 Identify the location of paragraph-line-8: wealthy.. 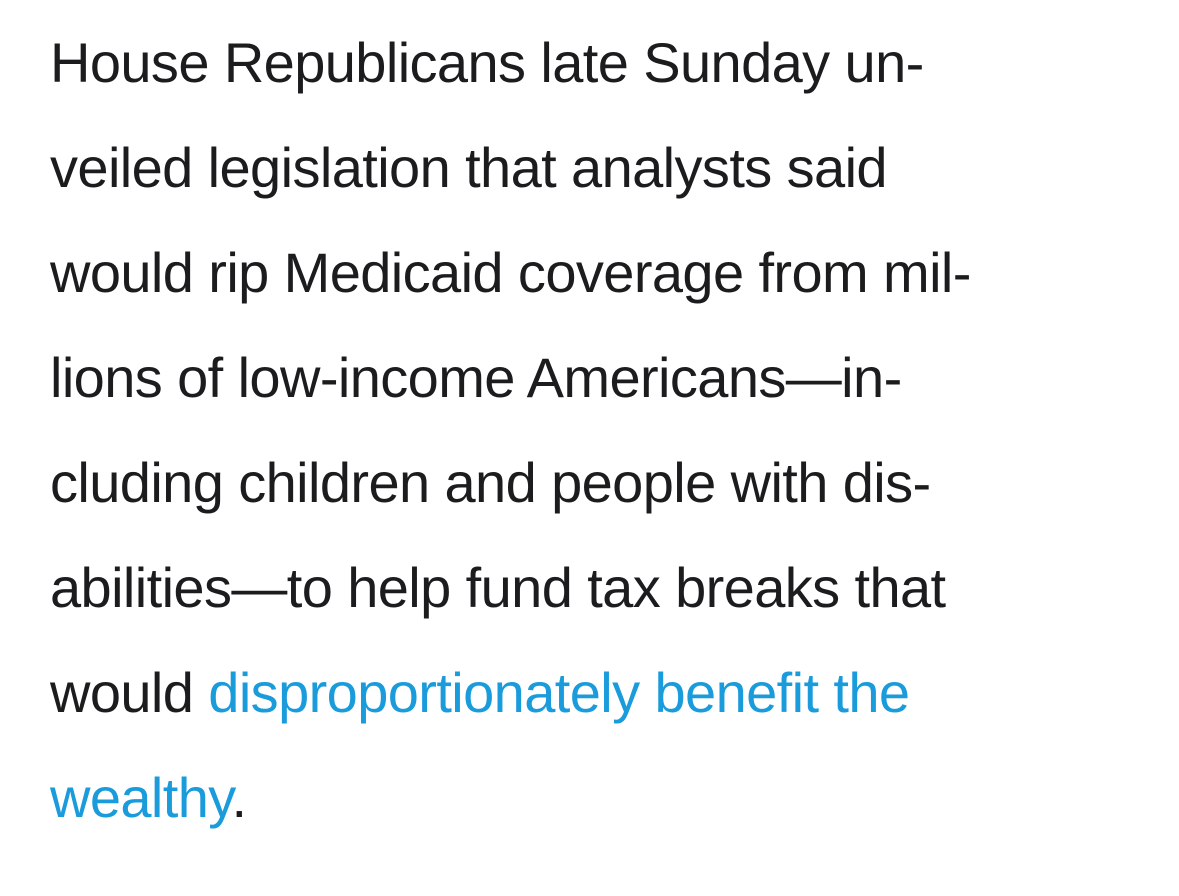
(605, 797).